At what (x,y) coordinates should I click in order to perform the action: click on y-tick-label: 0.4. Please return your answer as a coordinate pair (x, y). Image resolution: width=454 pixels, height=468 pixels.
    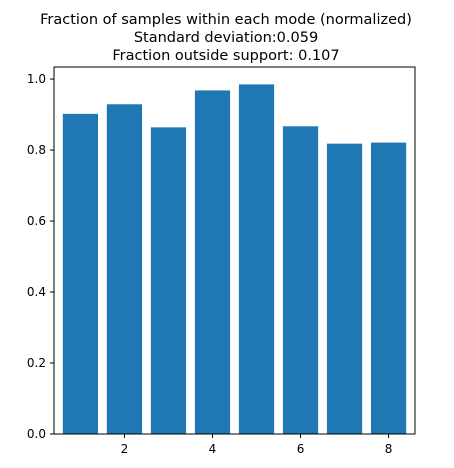
    Looking at the image, I should click on (36, 292).